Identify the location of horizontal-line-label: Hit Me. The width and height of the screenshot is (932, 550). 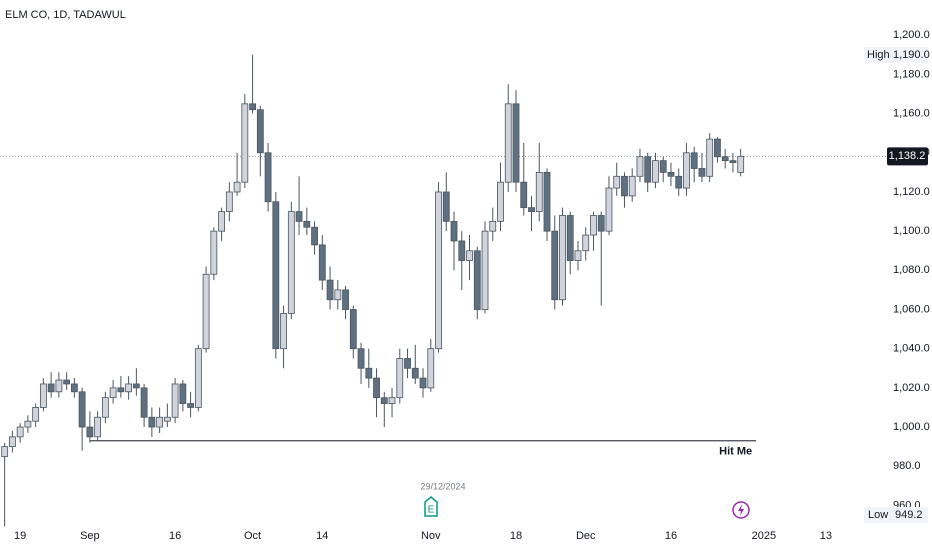
(735, 452).